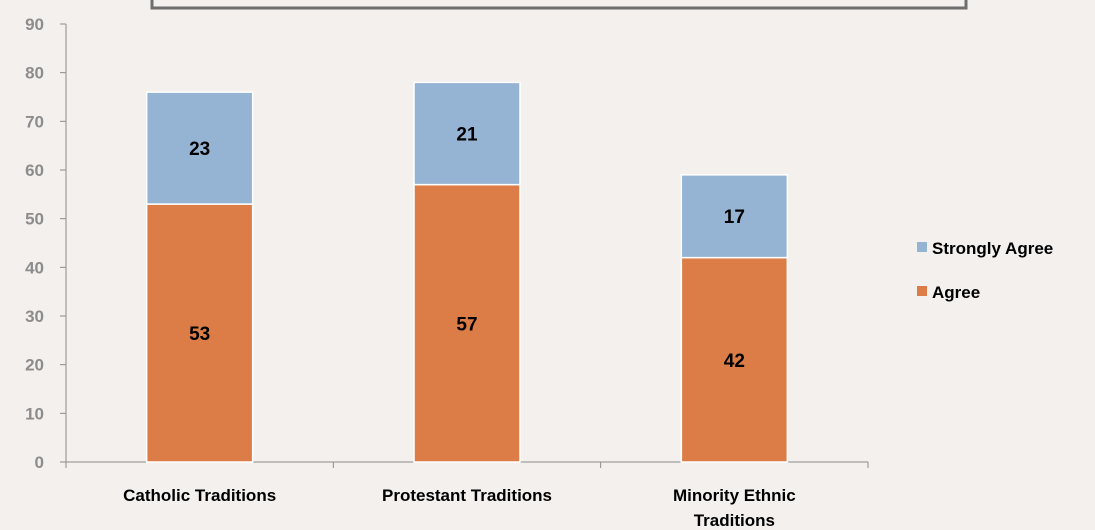 The height and width of the screenshot is (530, 1095). Describe the element at coordinates (34, 267) in the screenshot. I see `y-tick-label: 40` at that location.